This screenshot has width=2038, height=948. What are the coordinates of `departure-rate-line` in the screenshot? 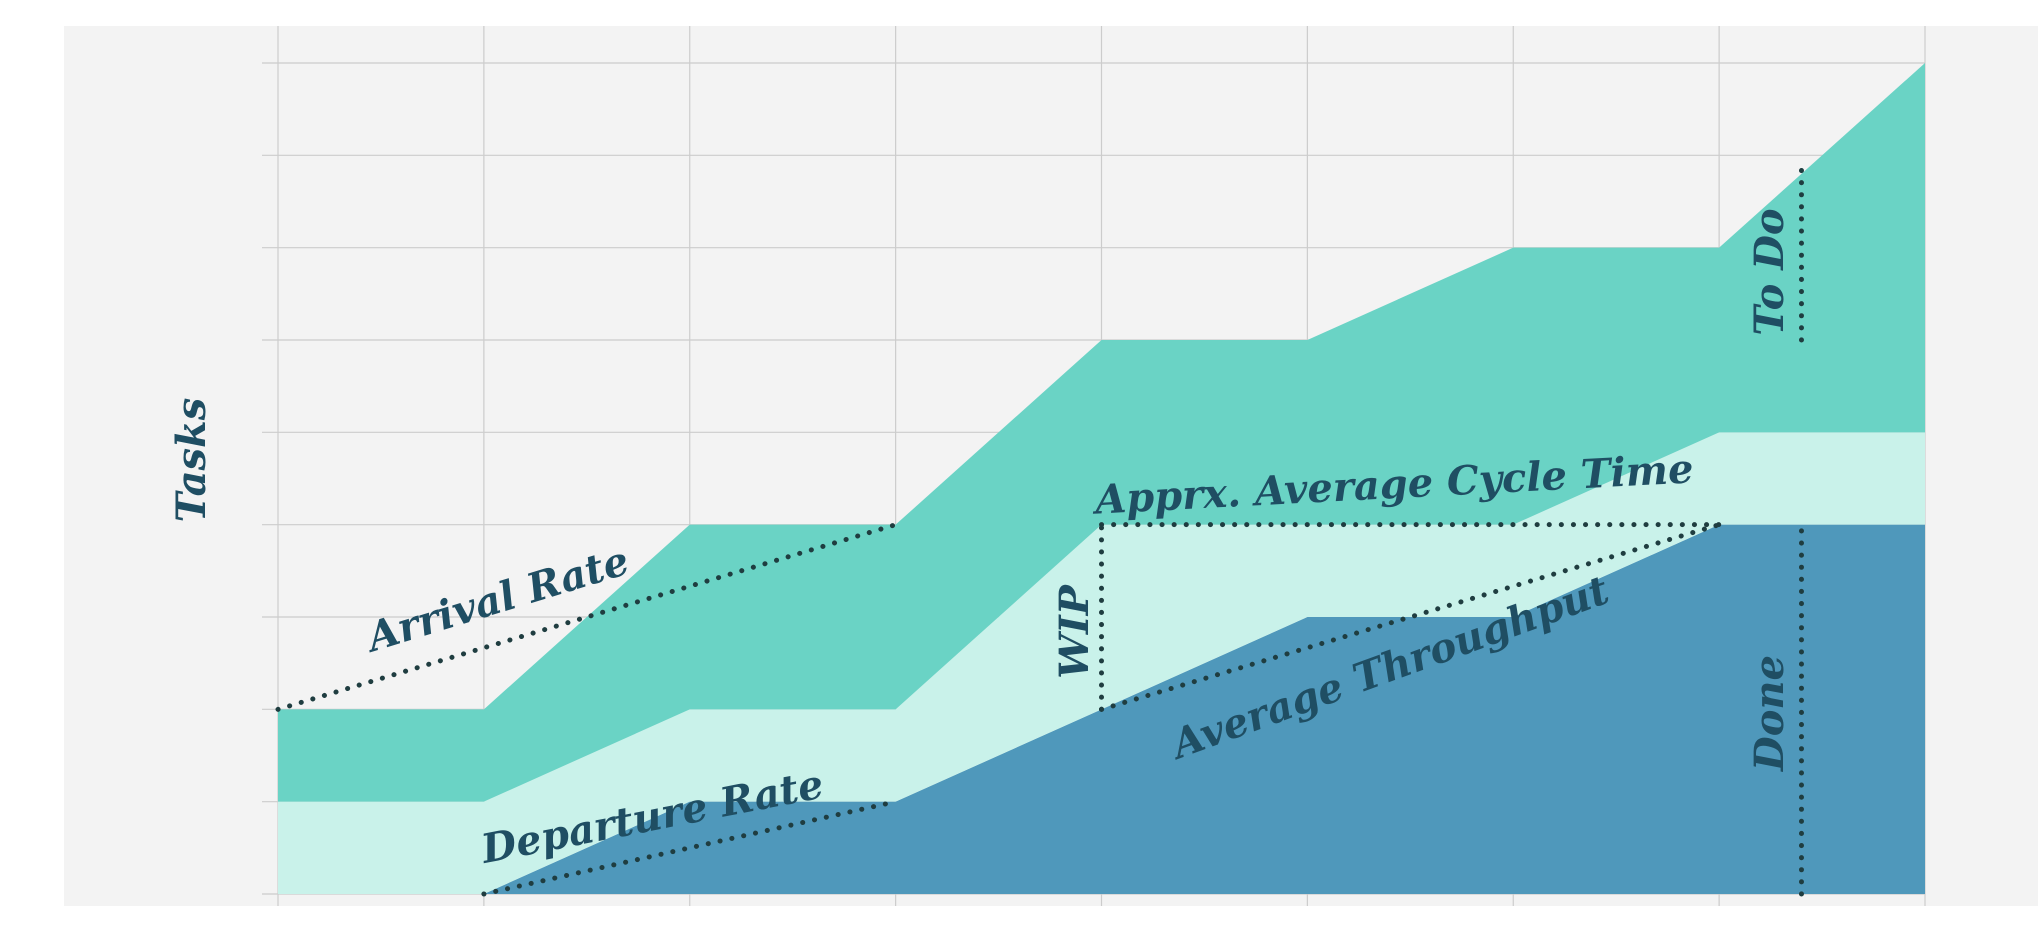 It's located at (690, 848).